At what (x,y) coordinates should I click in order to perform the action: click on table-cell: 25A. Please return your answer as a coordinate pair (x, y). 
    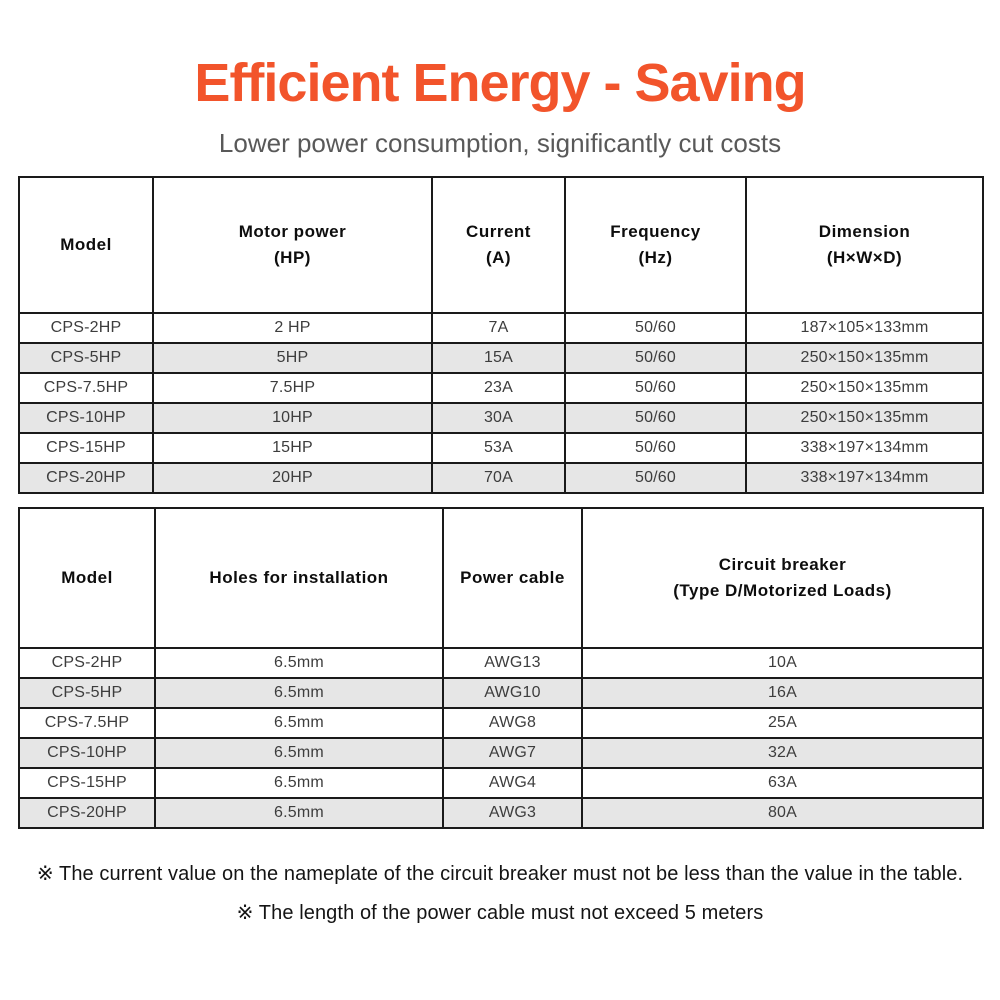
    Looking at the image, I should click on (782, 723).